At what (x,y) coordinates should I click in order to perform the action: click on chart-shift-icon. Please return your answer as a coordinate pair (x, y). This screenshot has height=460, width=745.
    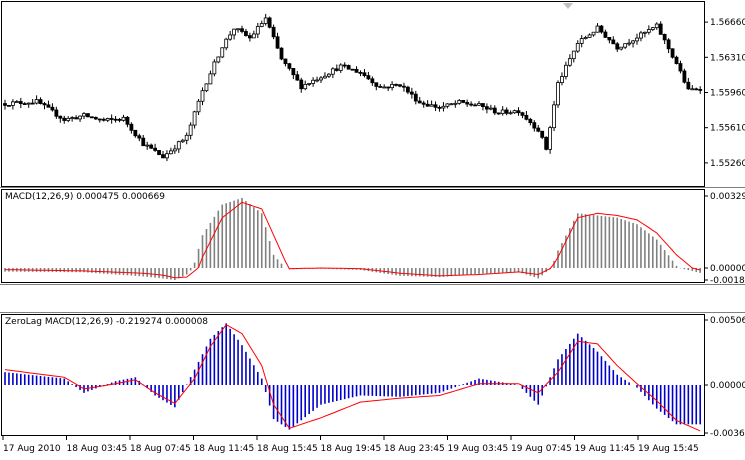
    Looking at the image, I should click on (568, 6).